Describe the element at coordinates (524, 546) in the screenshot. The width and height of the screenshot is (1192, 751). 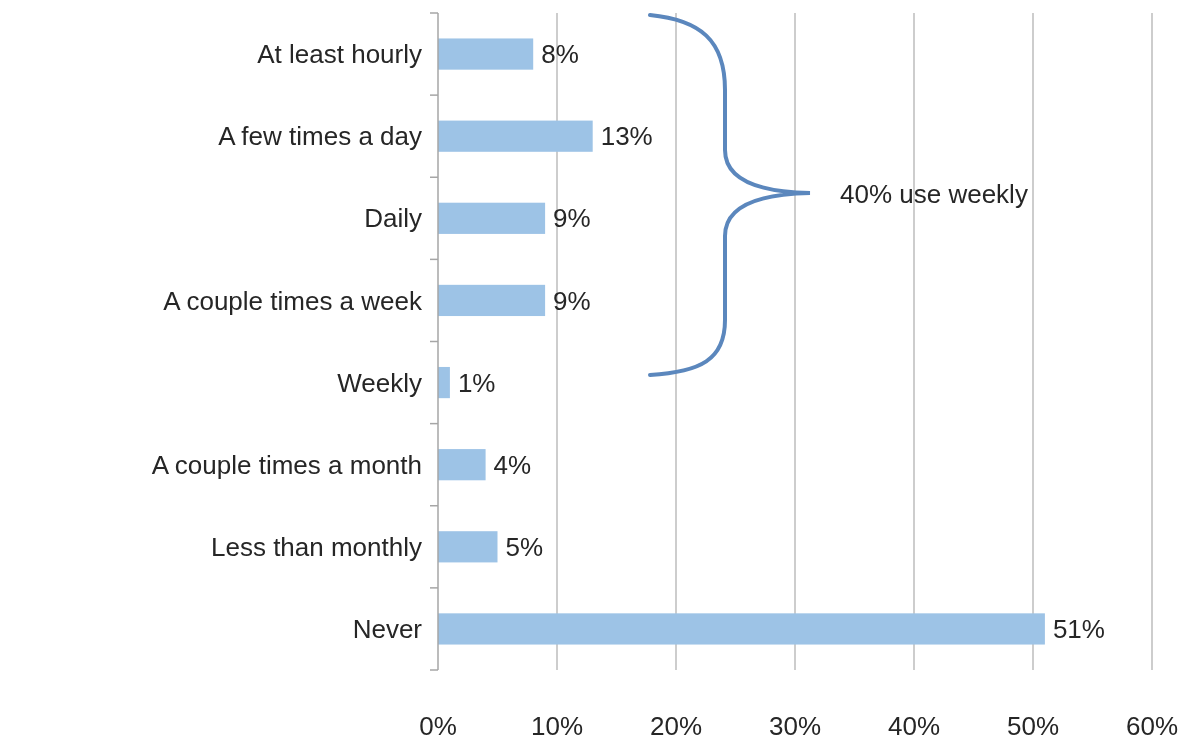
I see `data-label: 5%` at that location.